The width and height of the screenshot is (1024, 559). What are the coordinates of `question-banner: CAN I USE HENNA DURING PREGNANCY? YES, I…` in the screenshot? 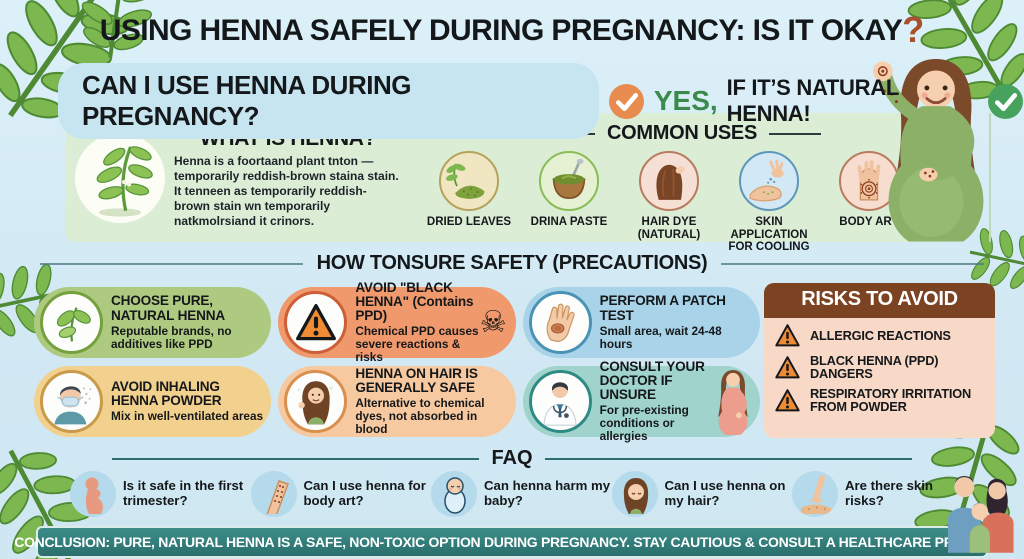 It's located at (541, 101).